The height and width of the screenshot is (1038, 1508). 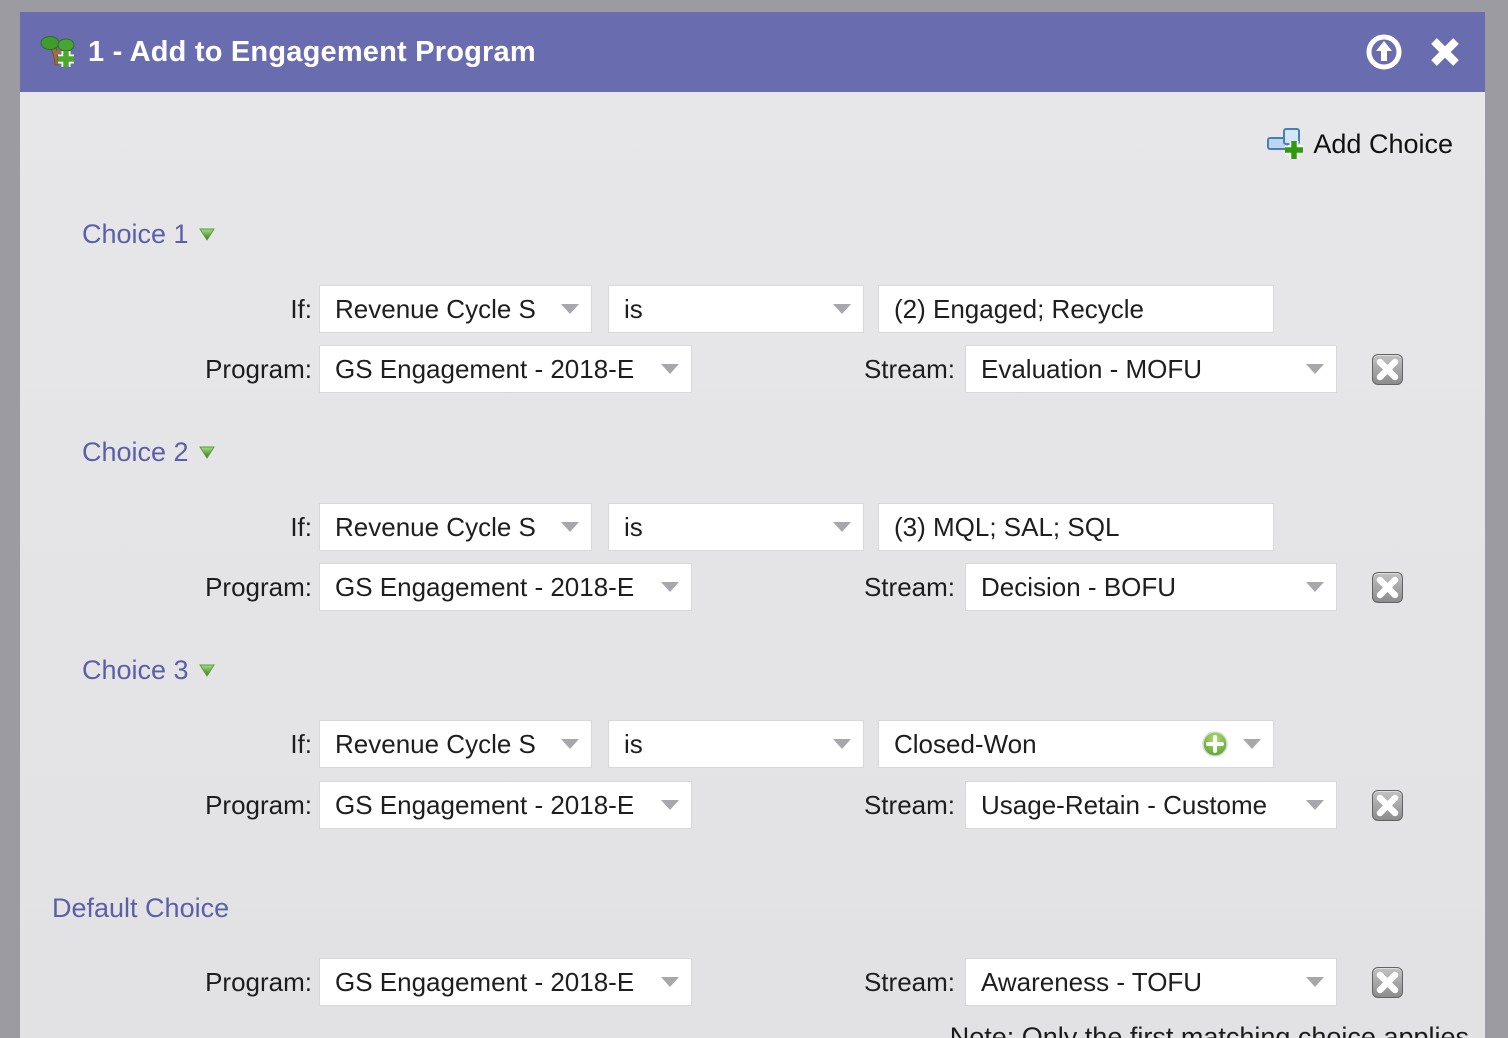 I want to click on default-choice-header: Default Choice, so click(x=140, y=908).